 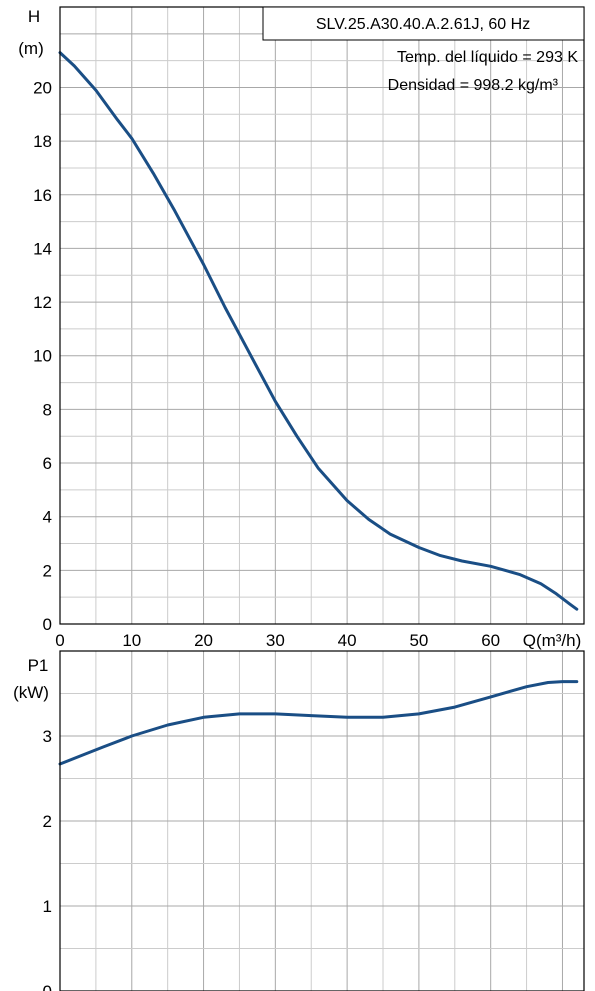 What do you see at coordinates (42, 87) in the screenshot?
I see `head-y-tick-label: 20` at bounding box center [42, 87].